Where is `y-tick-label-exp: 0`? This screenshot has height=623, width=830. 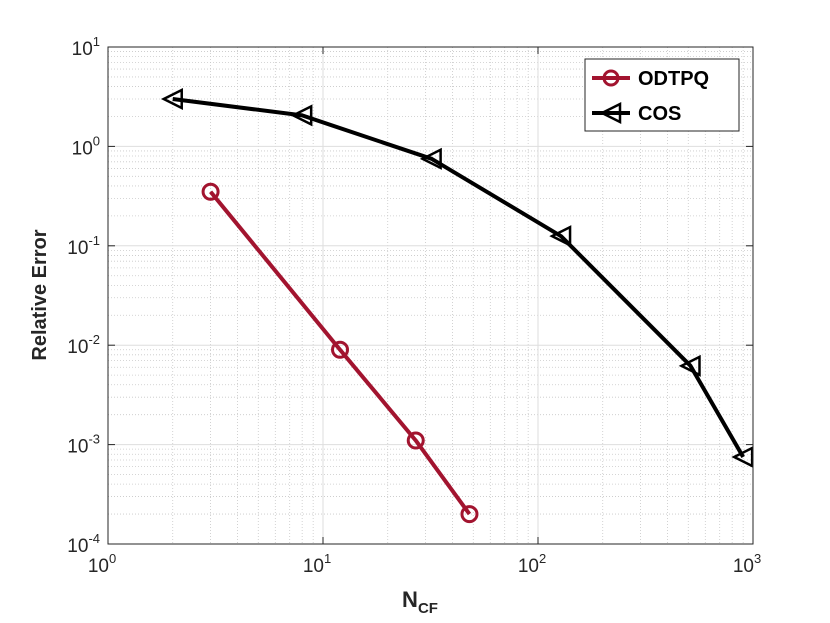
y-tick-label-exp: 0 is located at coordinates (96, 140).